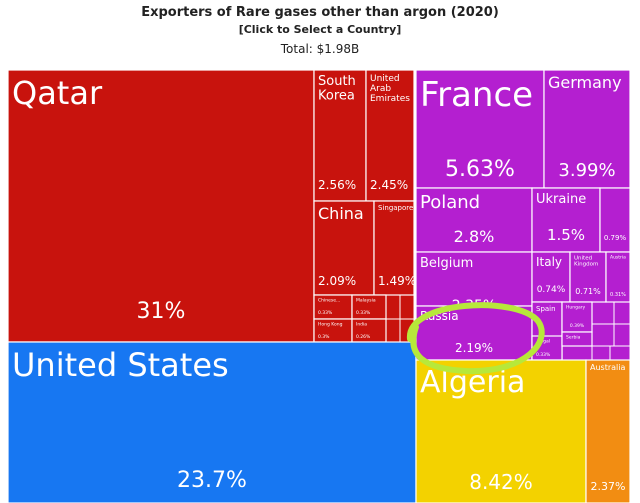 This screenshot has width=640, height=503. Describe the element at coordinates (337, 89) in the screenshot. I see `tile-name-label: South Korea` at that location.